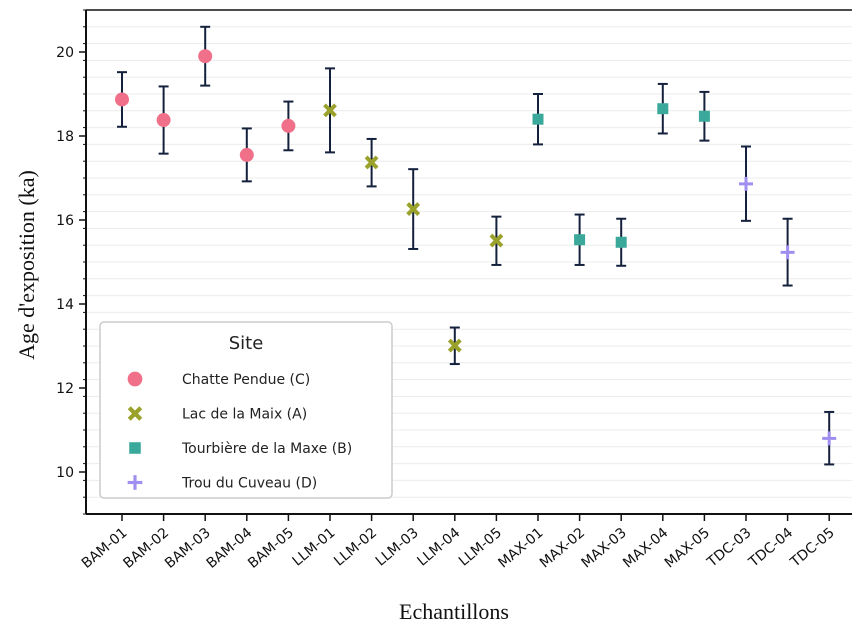 Image resolution: width=856 pixels, height=628 pixels. What do you see at coordinates (812, 548) in the screenshot?
I see `x-tick-label: TDC-05` at bounding box center [812, 548].